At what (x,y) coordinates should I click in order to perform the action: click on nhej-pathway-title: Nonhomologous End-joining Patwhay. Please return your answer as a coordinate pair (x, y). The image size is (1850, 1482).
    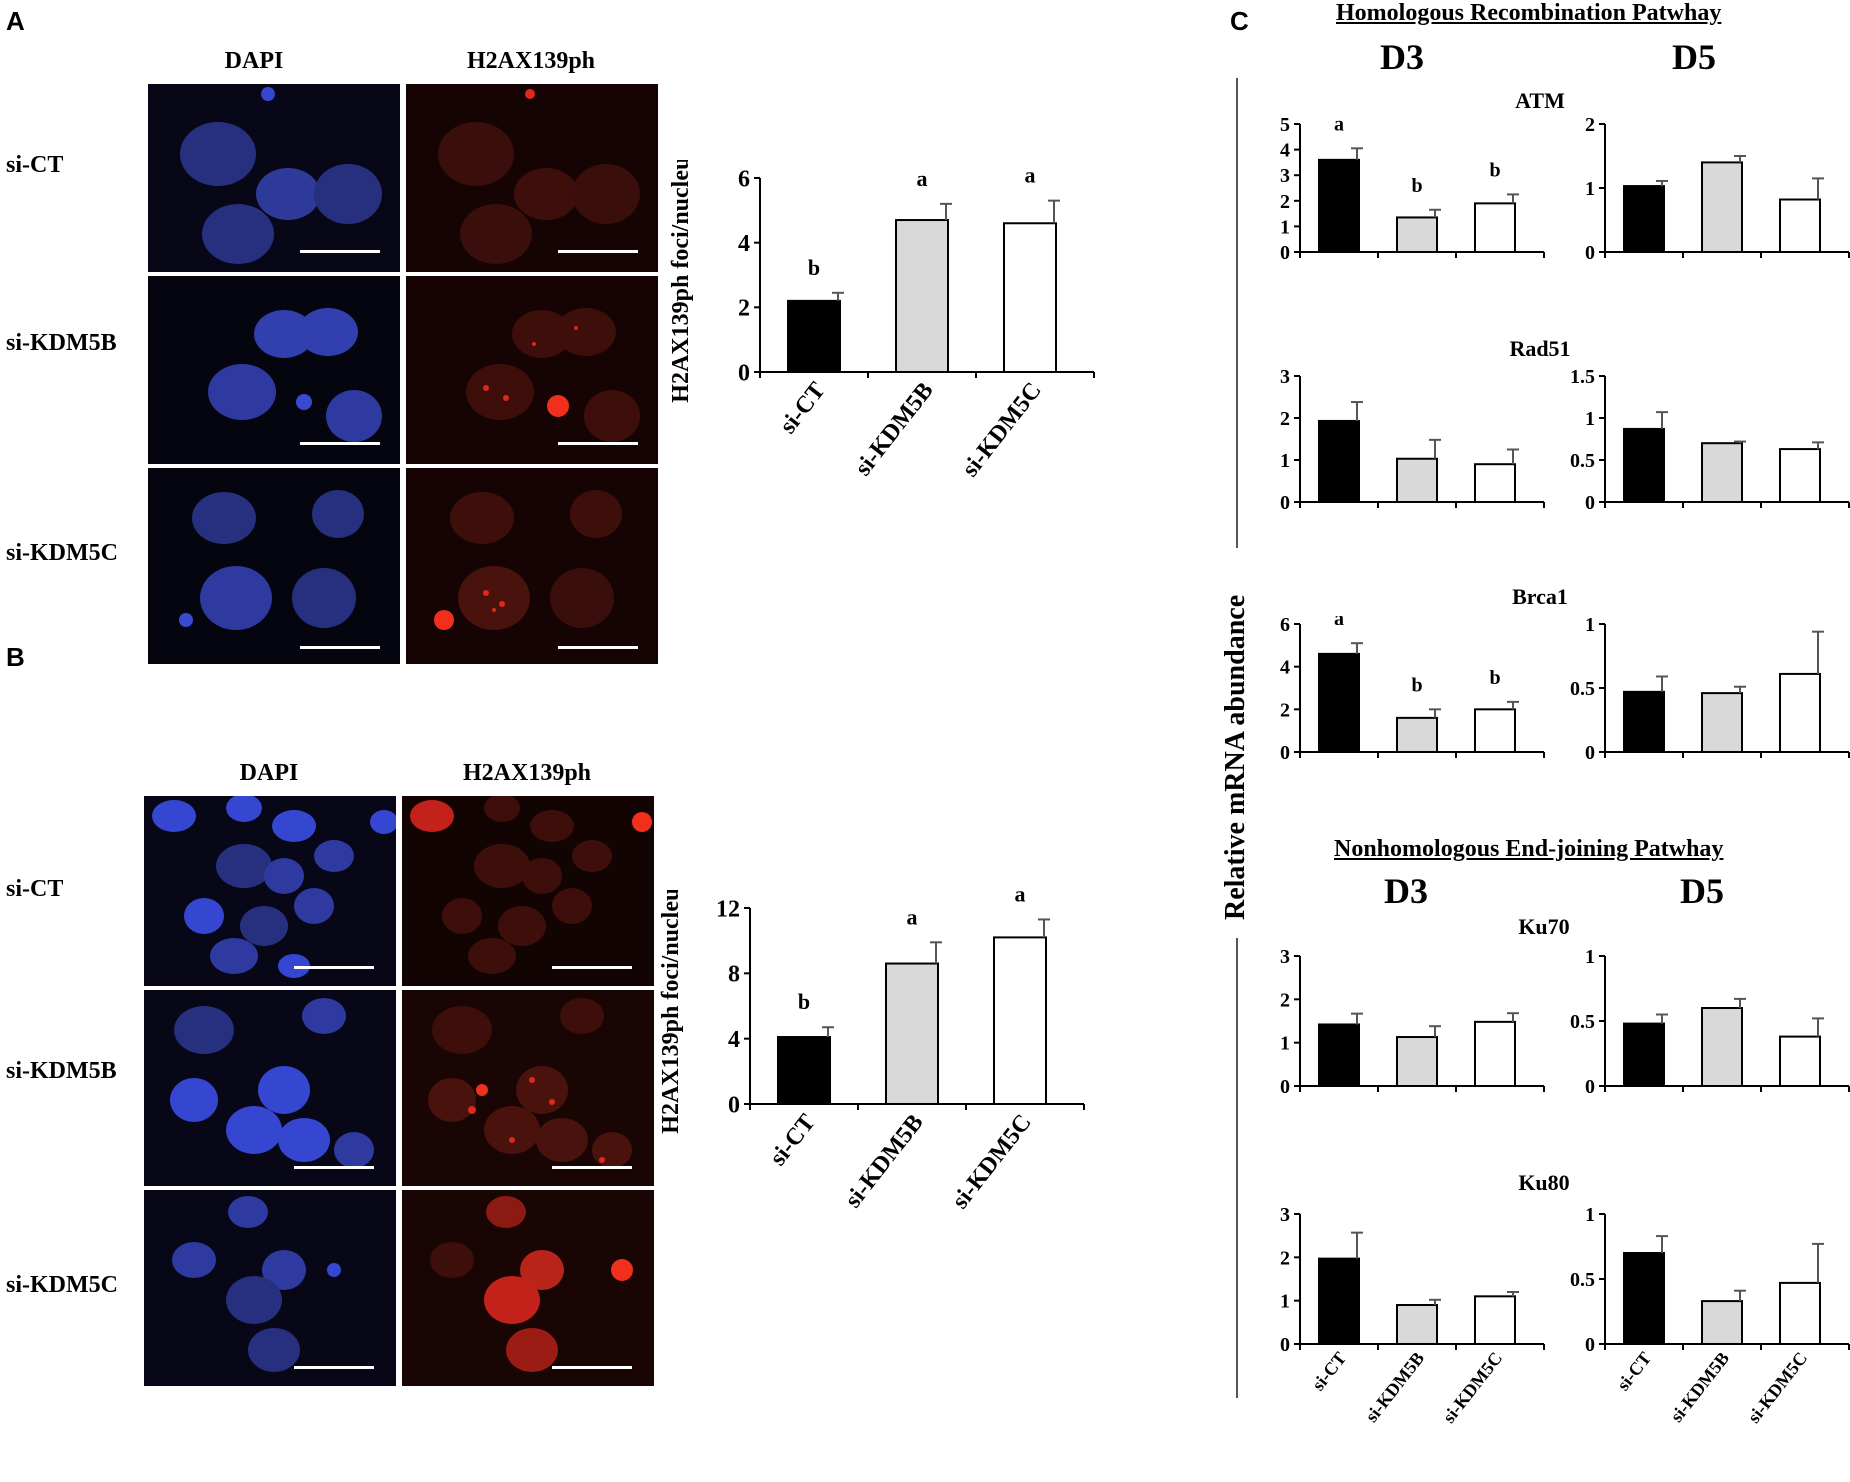
    Looking at the image, I should click on (1529, 849).